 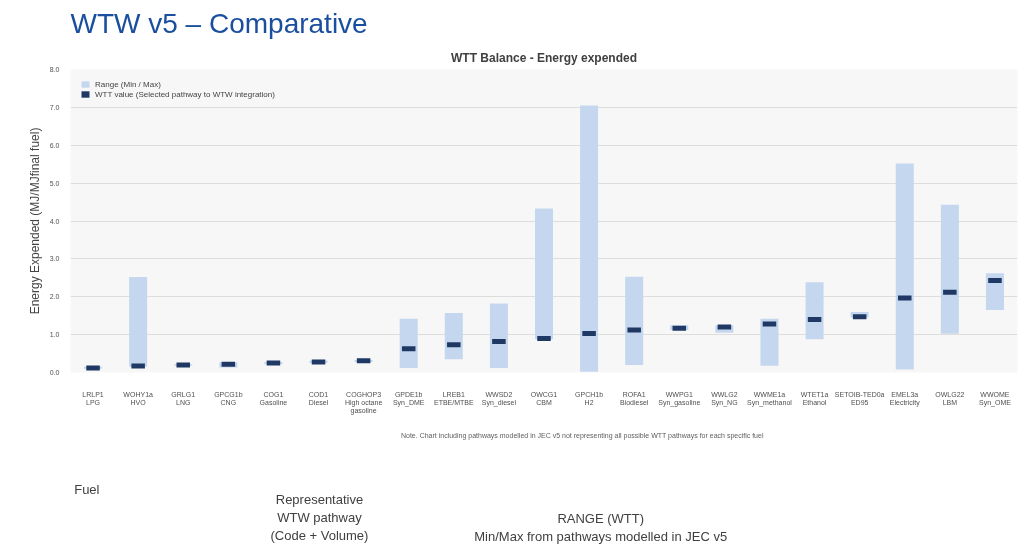 I want to click on chart-title: WTT Balance - Energy expended, so click(x=544, y=57).